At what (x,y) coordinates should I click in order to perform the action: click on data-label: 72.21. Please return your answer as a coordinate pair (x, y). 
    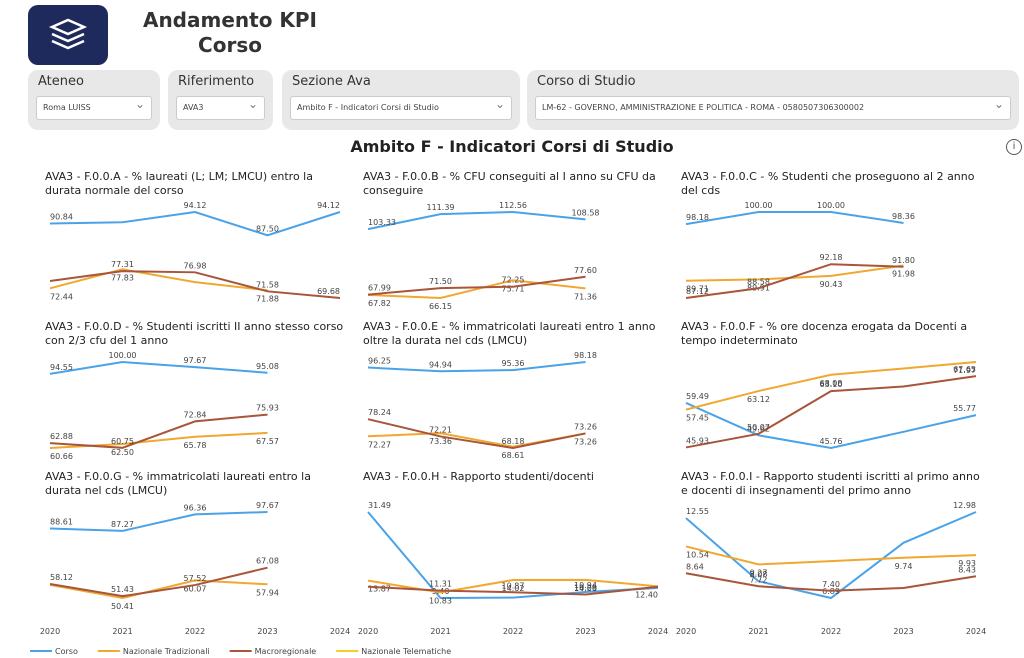
    Looking at the image, I should click on (440, 429).